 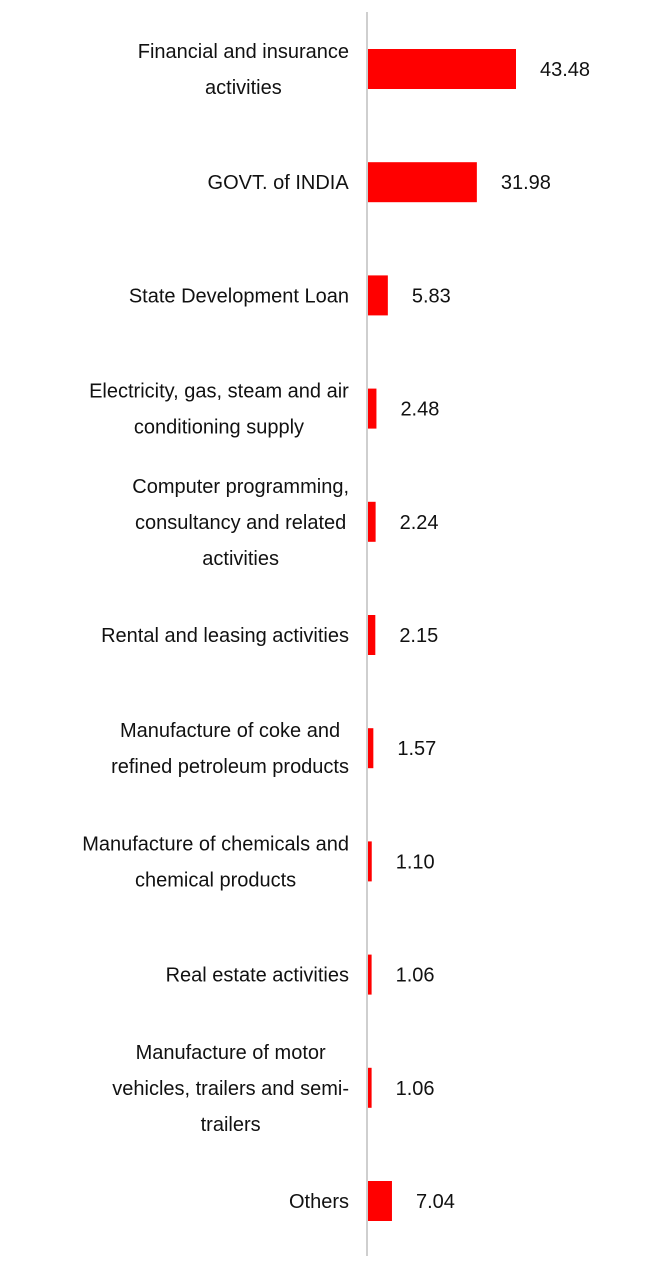 I want to click on category-label-line: Manufacture of motor, so click(x=231, y=1053).